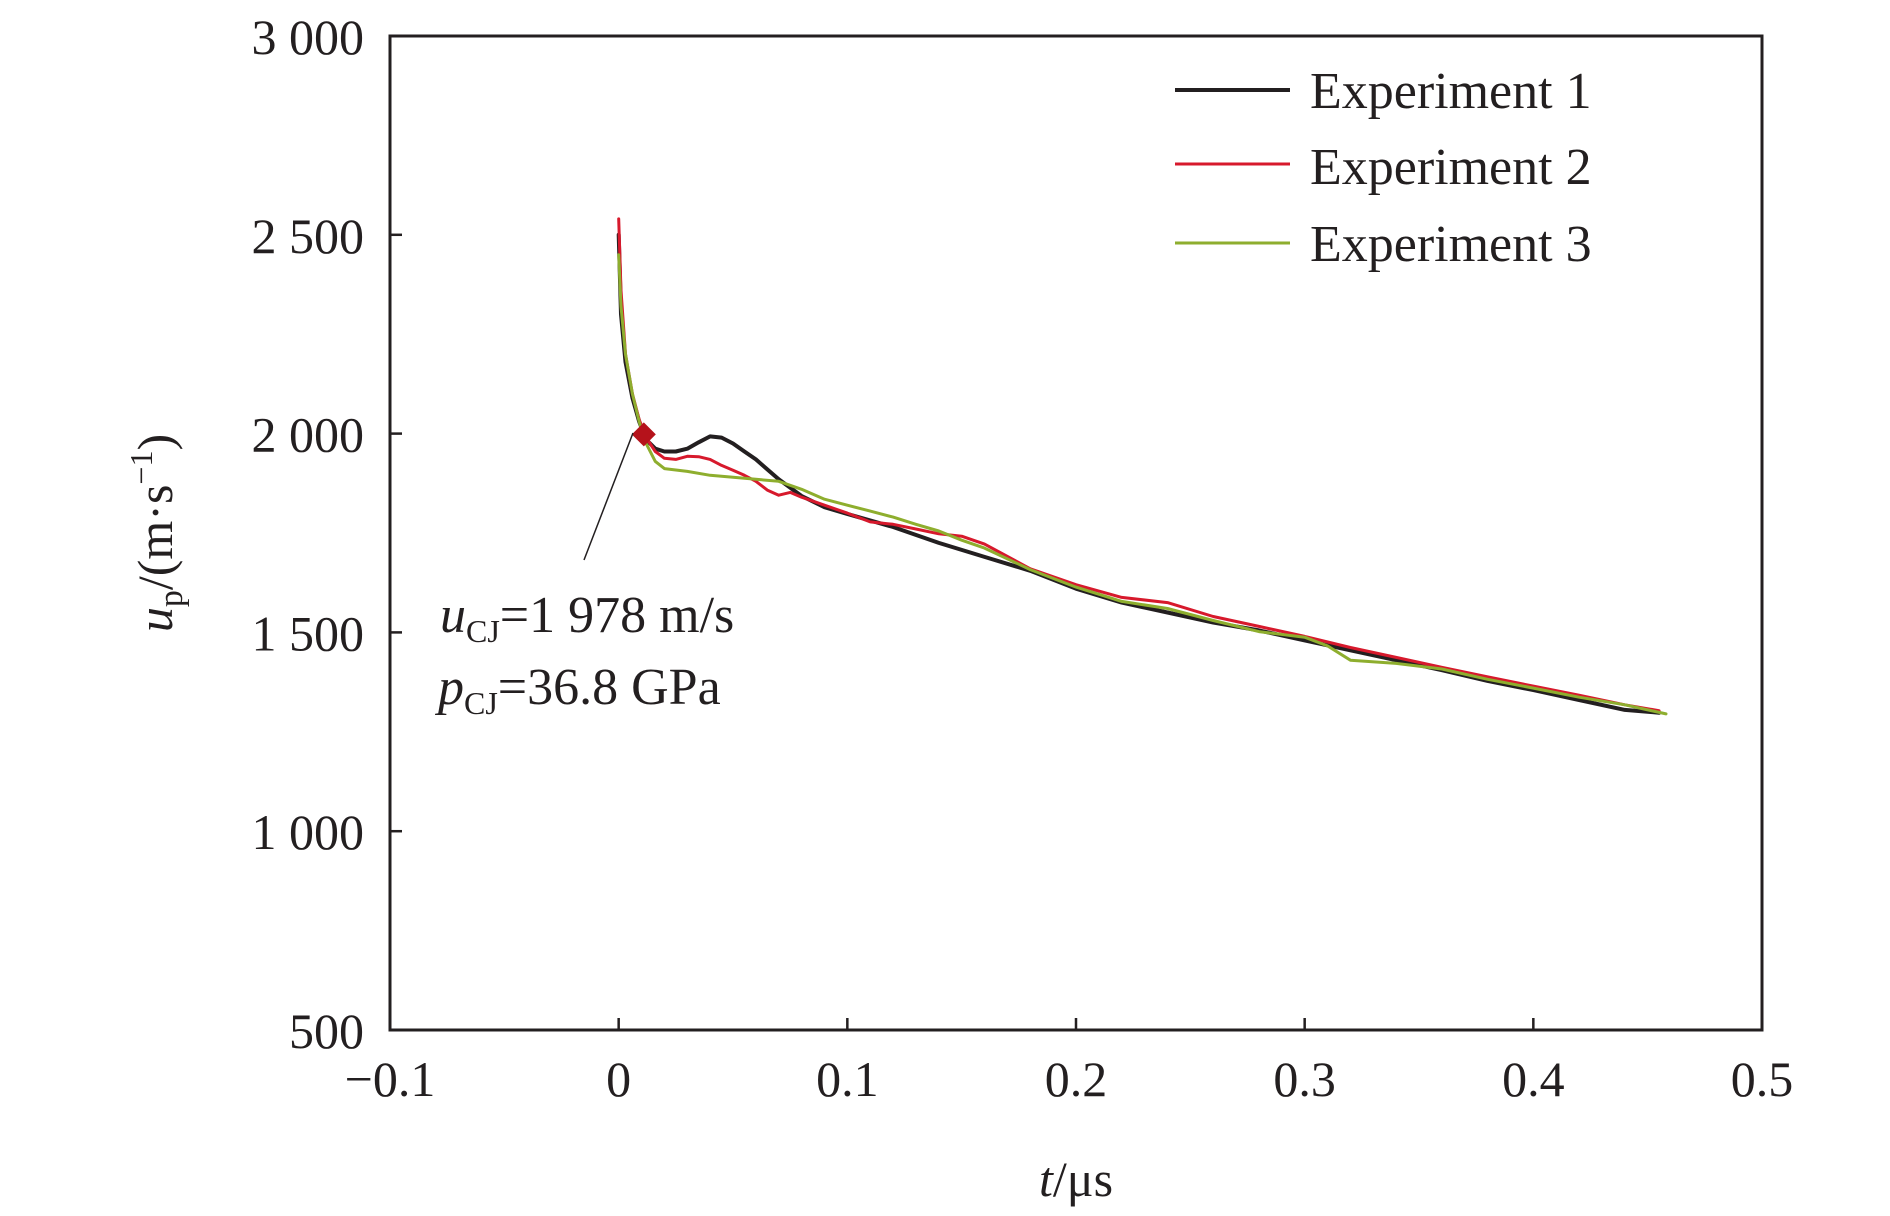 This screenshot has width=1890, height=1216. Describe the element at coordinates (326, 1031) in the screenshot. I see `y-tick-label: 500` at that location.